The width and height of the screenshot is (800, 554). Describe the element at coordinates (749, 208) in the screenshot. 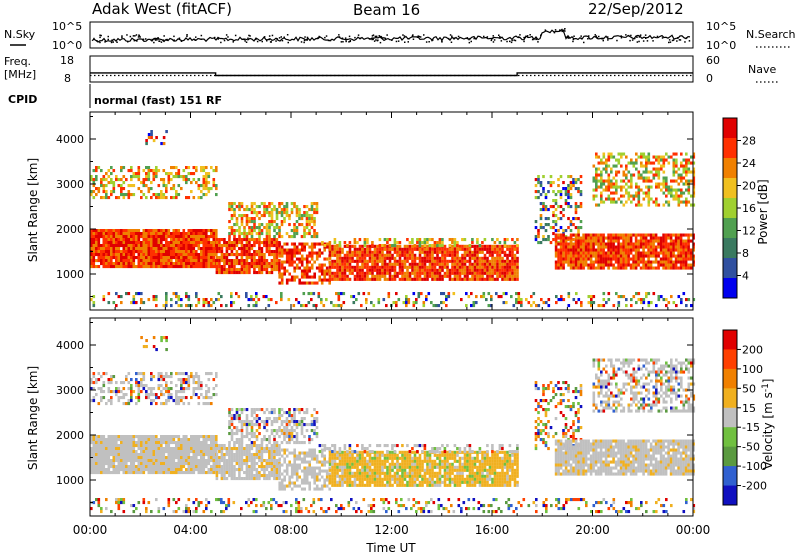

I see `colorbar-tick-label: 16` at that location.